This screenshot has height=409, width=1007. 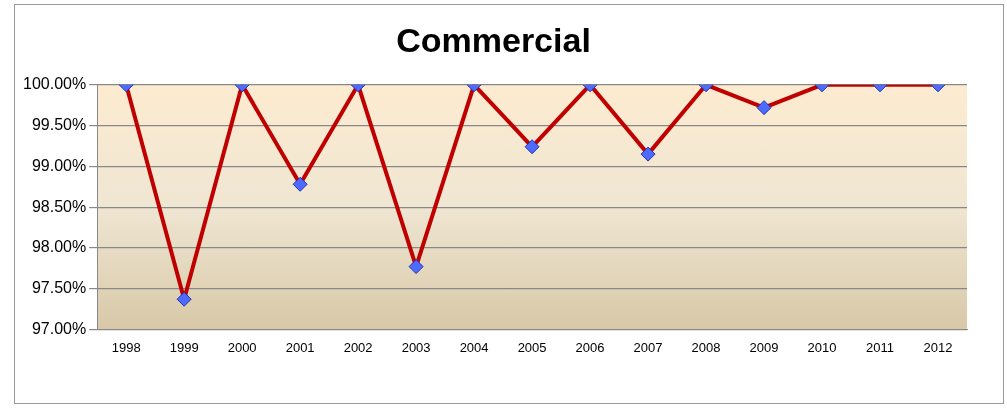 What do you see at coordinates (822, 347) in the screenshot?
I see `x-tick-label: 2010` at bounding box center [822, 347].